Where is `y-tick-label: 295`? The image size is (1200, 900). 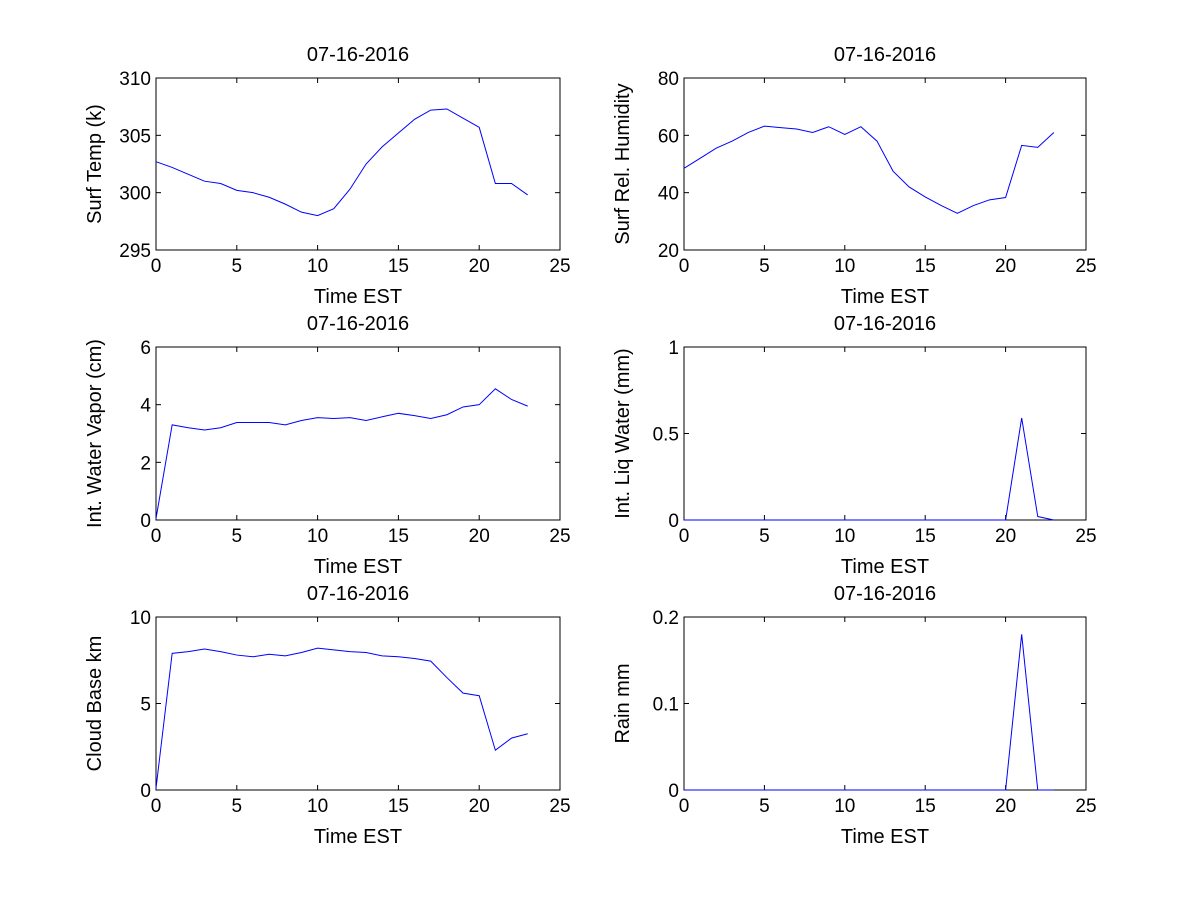
y-tick-label: 295 is located at coordinates (135, 251).